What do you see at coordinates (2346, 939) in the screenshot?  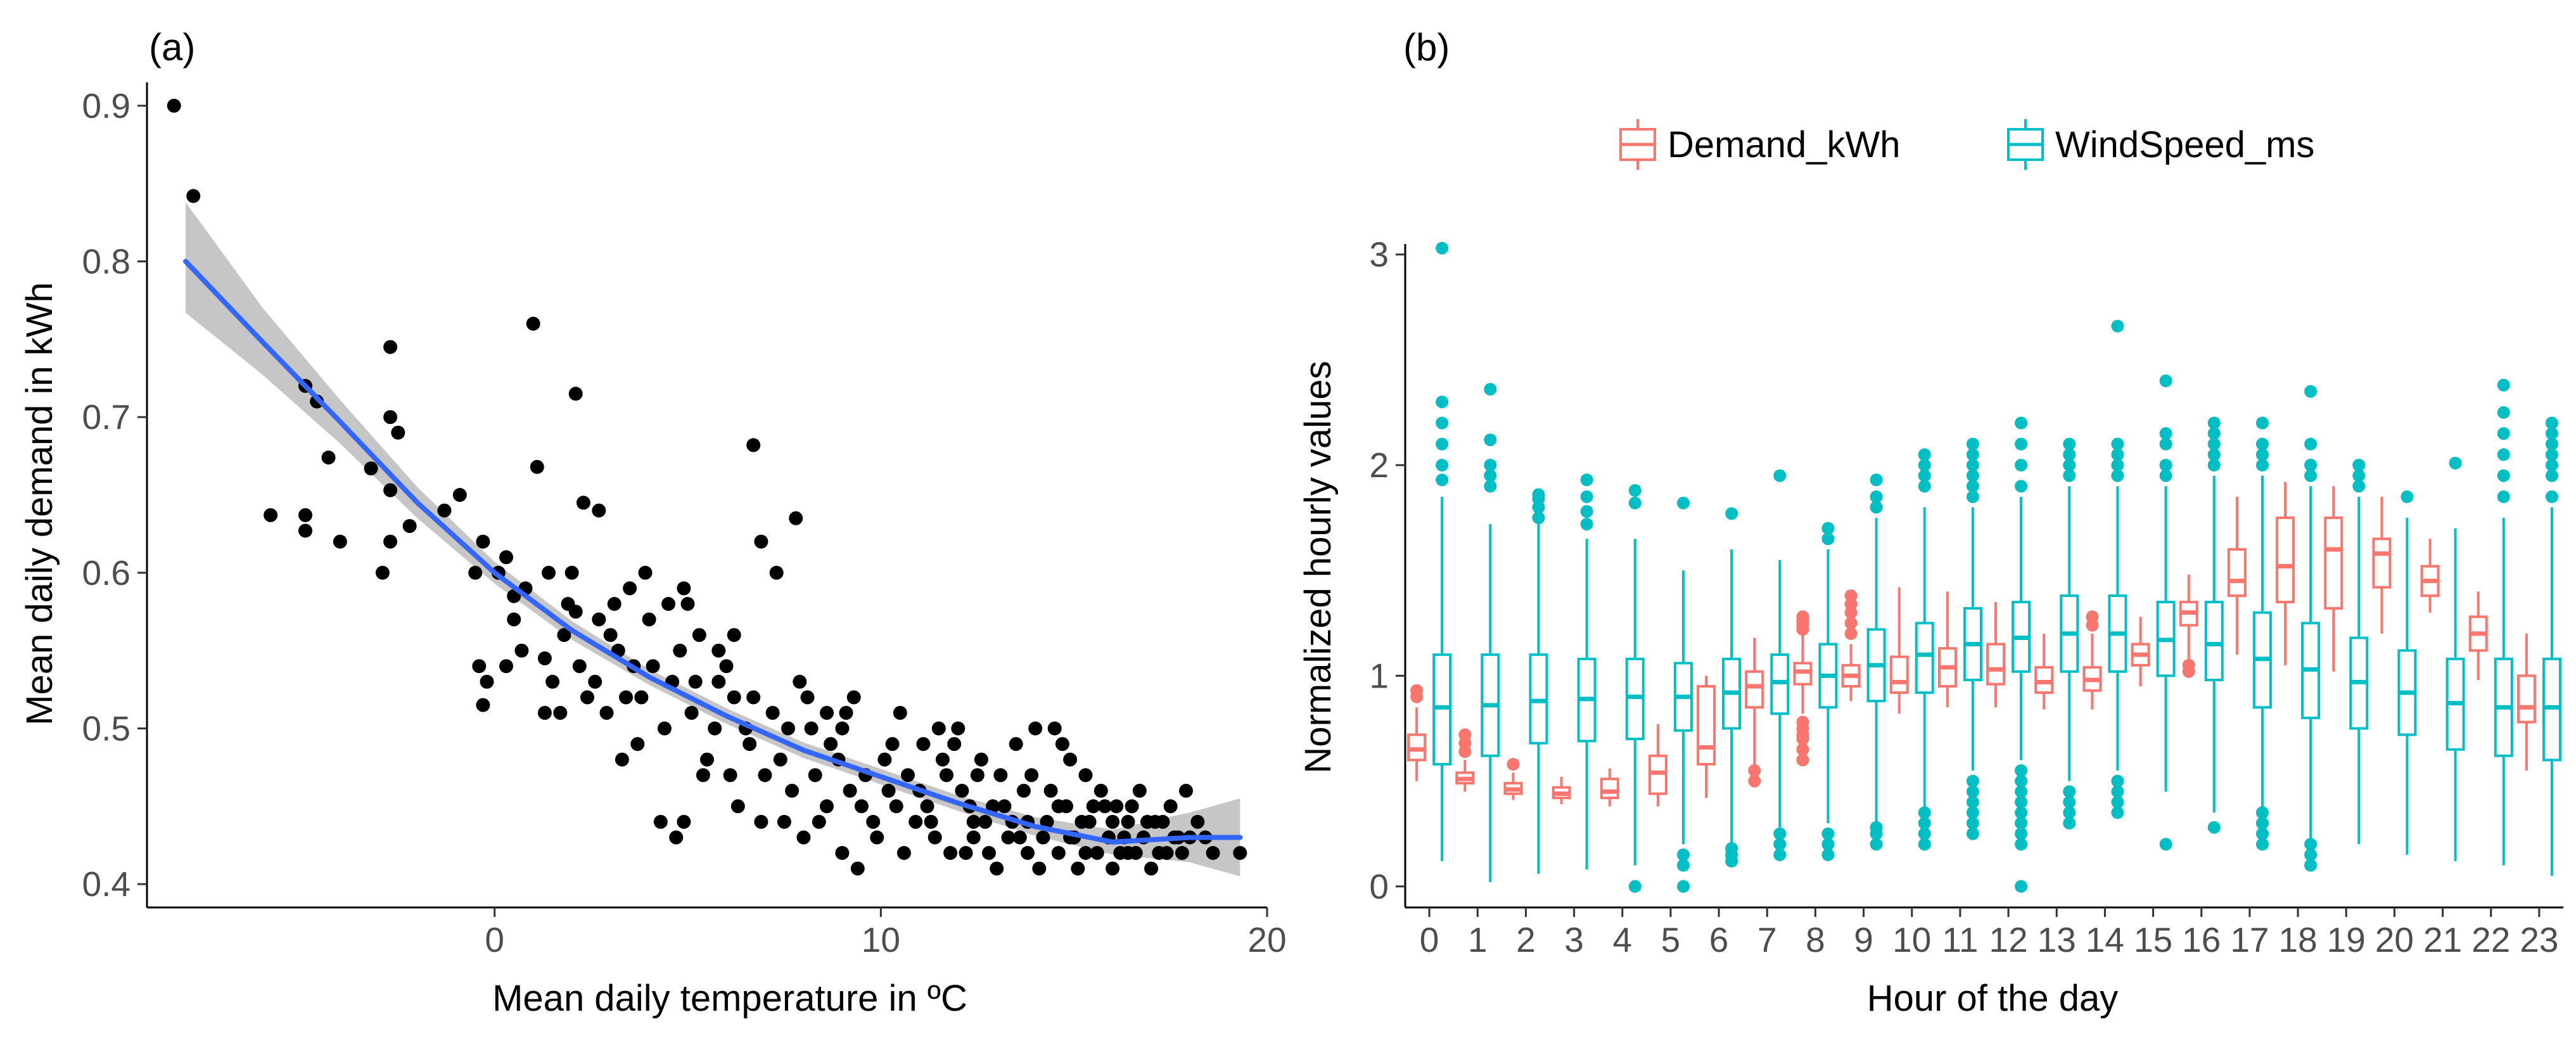 I see `b-x-tick-label: 19` at bounding box center [2346, 939].